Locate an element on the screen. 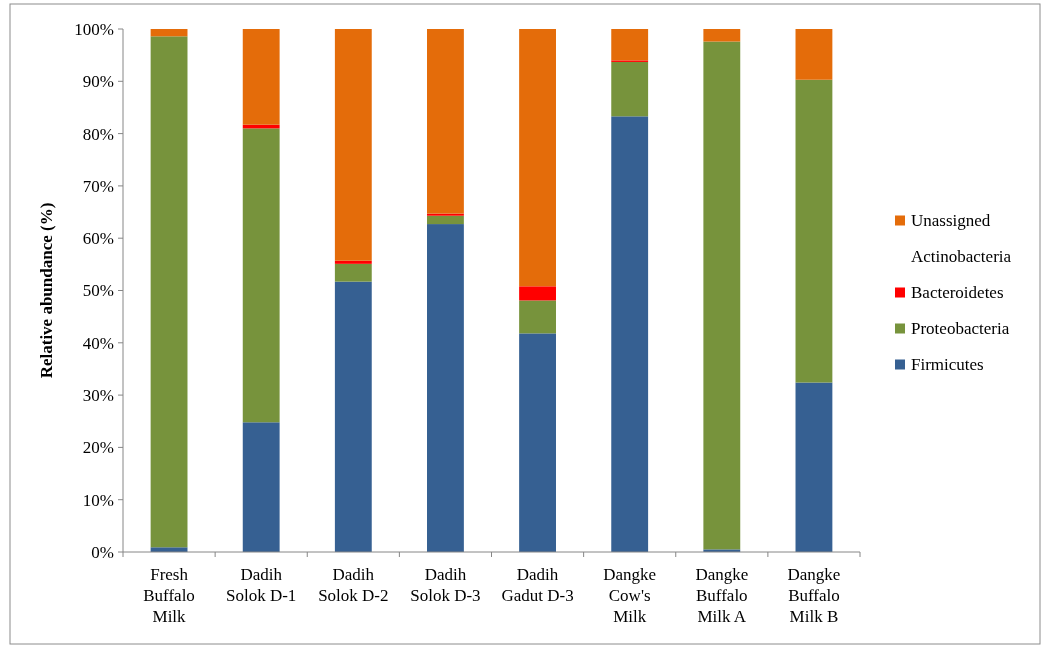  legend-label: Proteobacteria is located at coordinates (960, 328).